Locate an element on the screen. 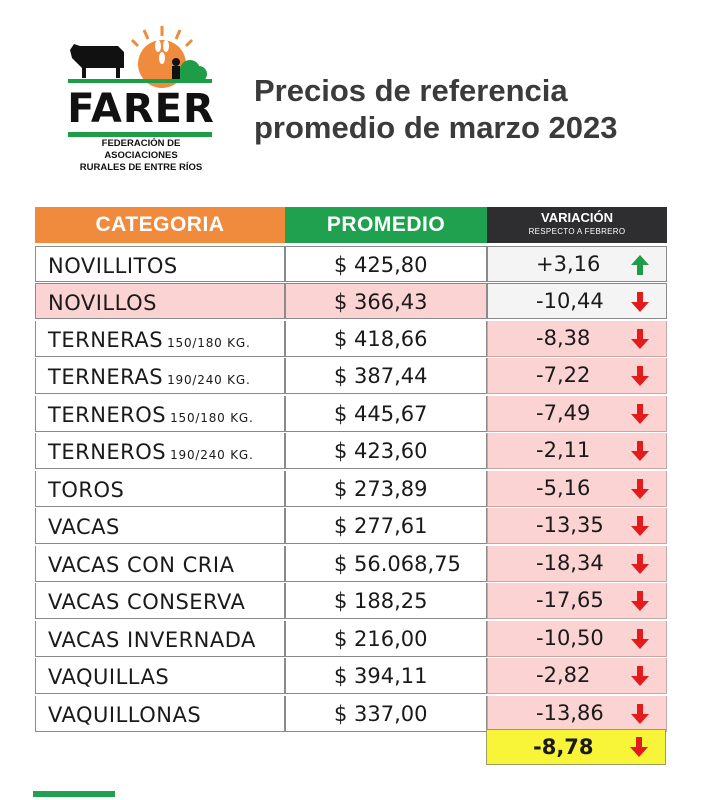 This screenshot has width=702, height=800. variation-cell: +3,16 is located at coordinates (577, 264).